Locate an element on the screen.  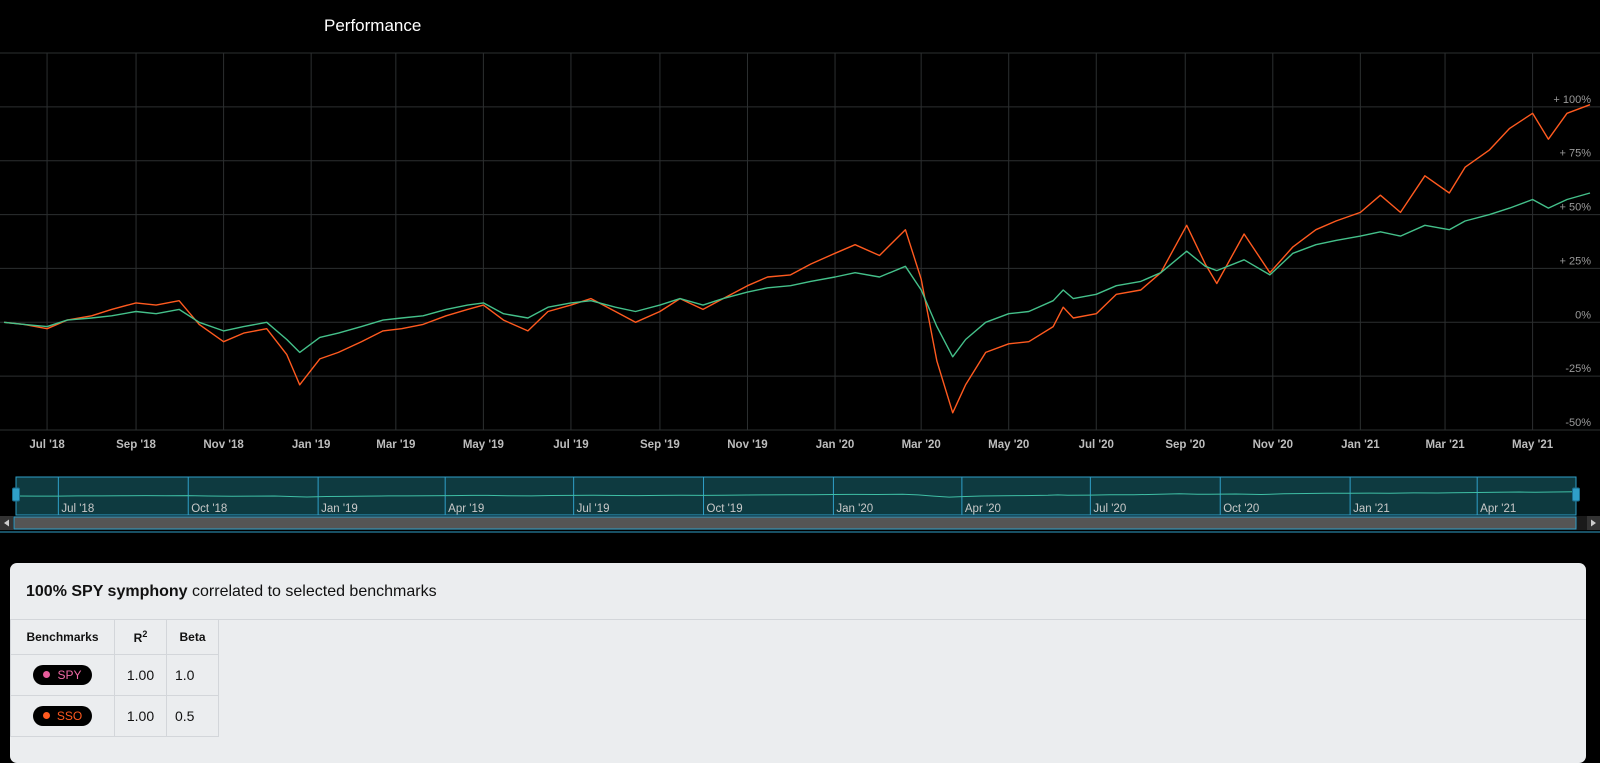
y-tick-label: 0% is located at coordinates (1583, 315).